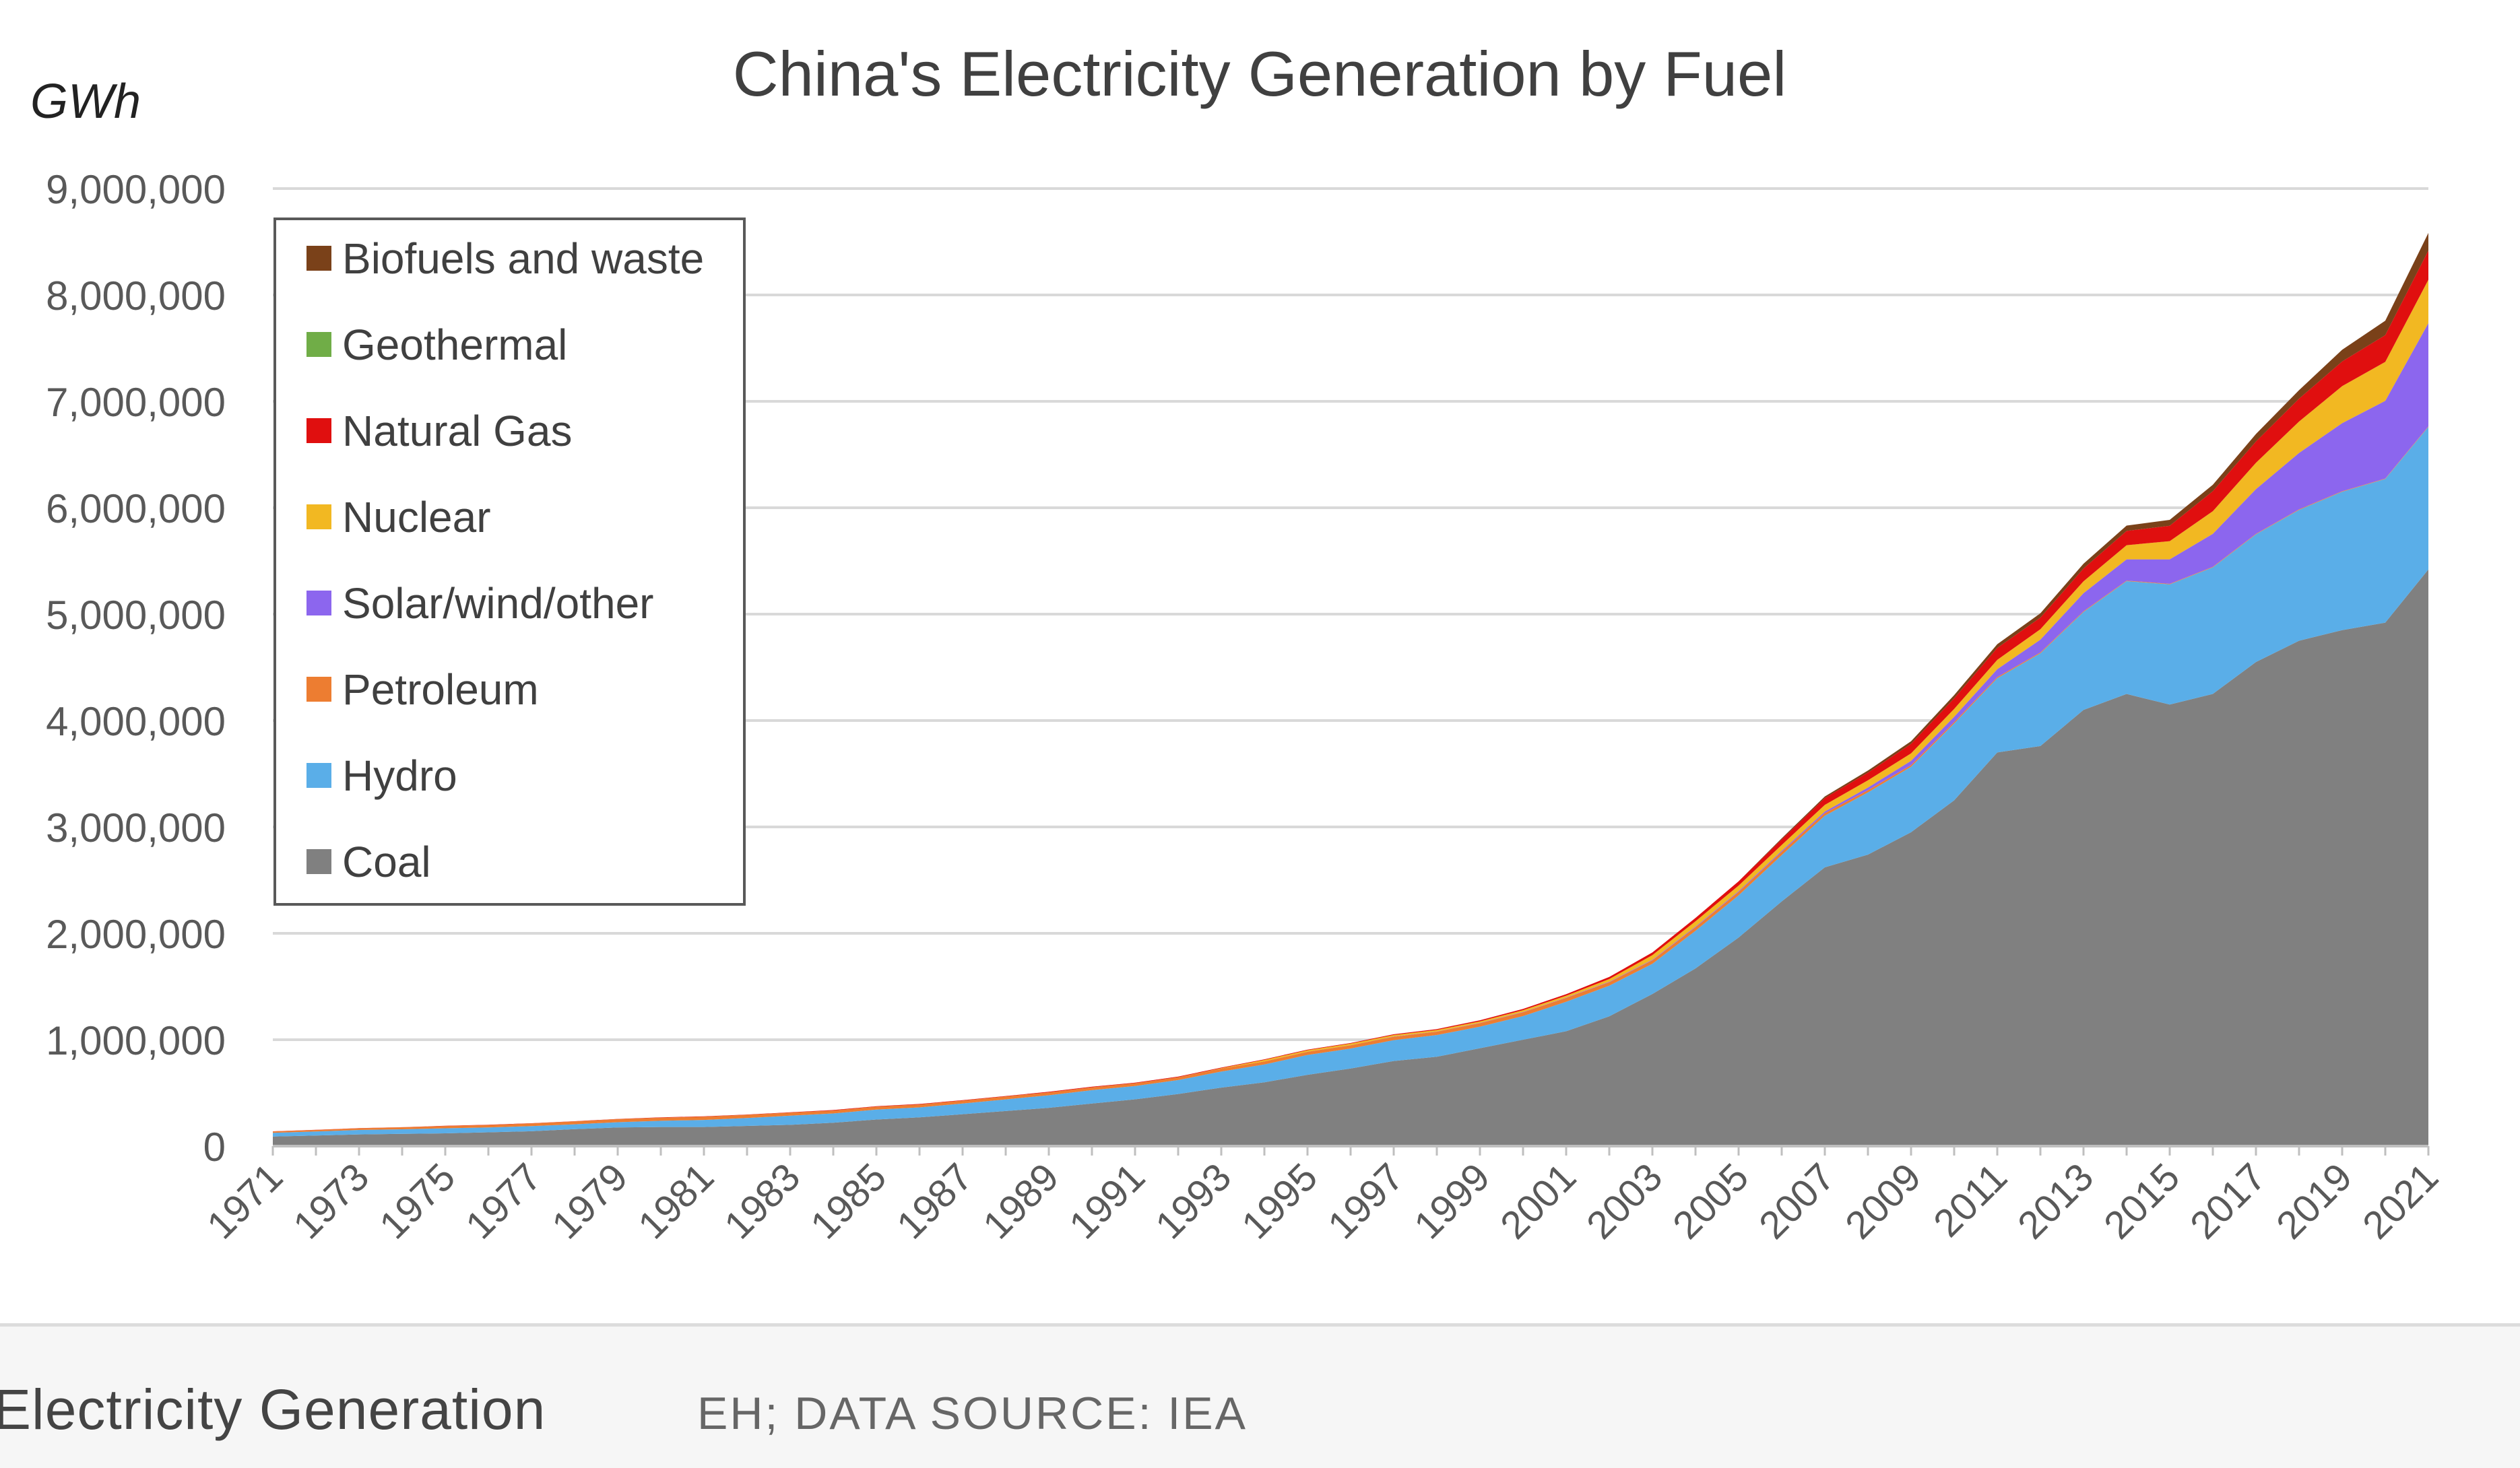 The height and width of the screenshot is (1468, 2520). Describe the element at coordinates (214, 1147) in the screenshot. I see `y-tick-label: 0` at that location.